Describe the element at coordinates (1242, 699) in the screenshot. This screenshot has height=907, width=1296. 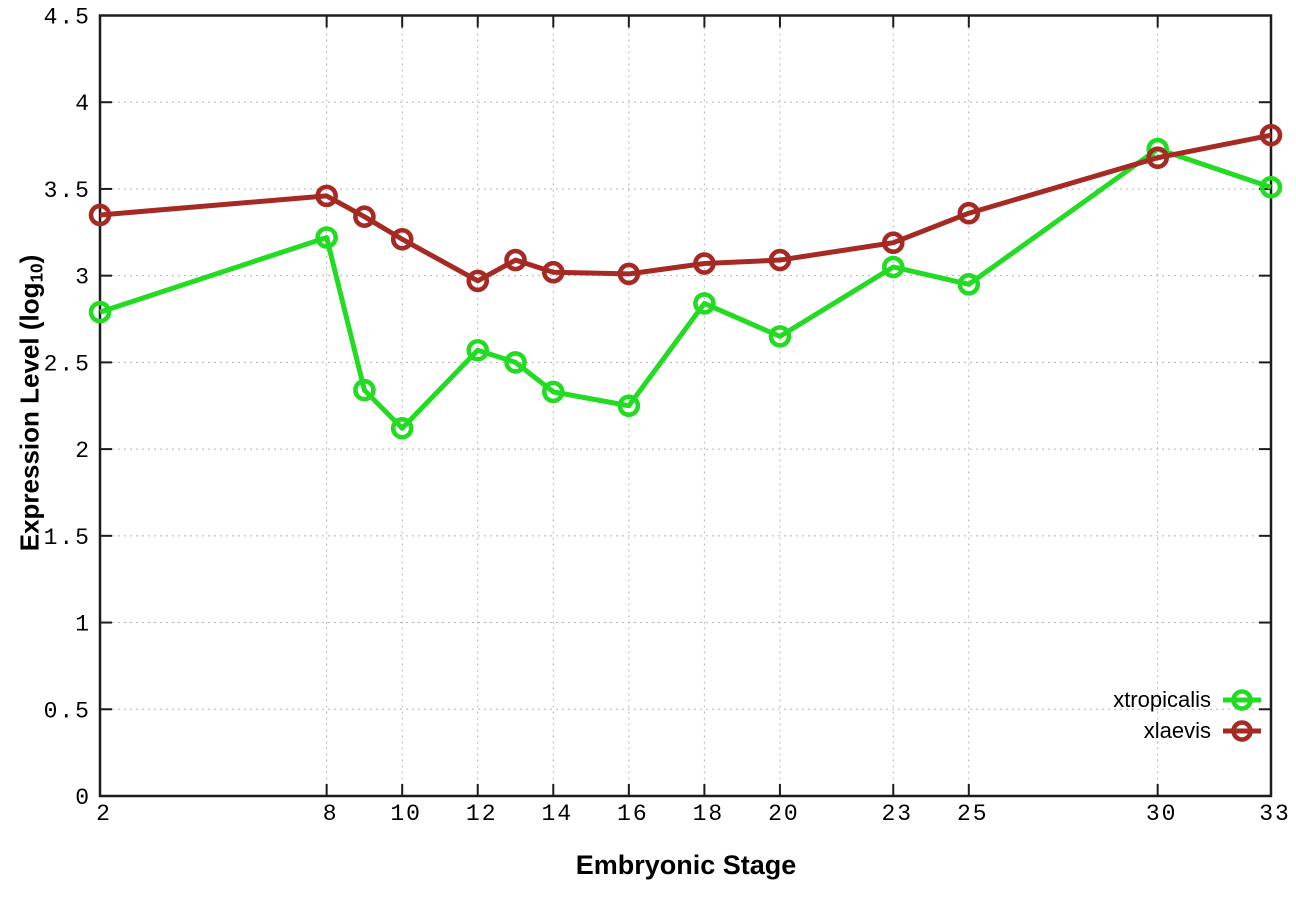
I see `legend-marker-xtropicalis-icon` at that location.